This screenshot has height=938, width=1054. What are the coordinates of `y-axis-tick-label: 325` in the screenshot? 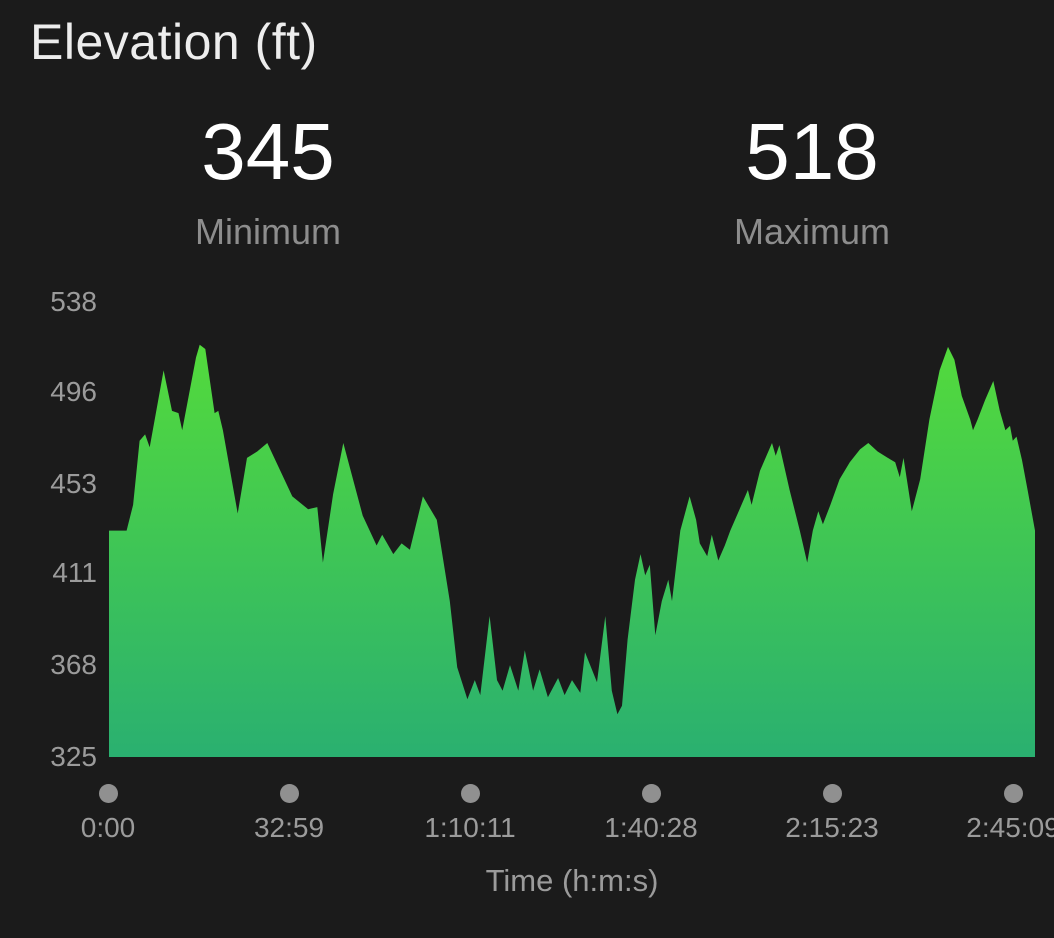 It's located at (73, 756).